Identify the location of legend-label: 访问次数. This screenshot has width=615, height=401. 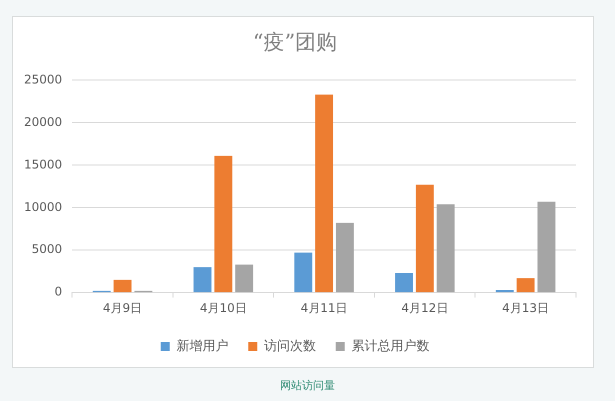
(290, 346).